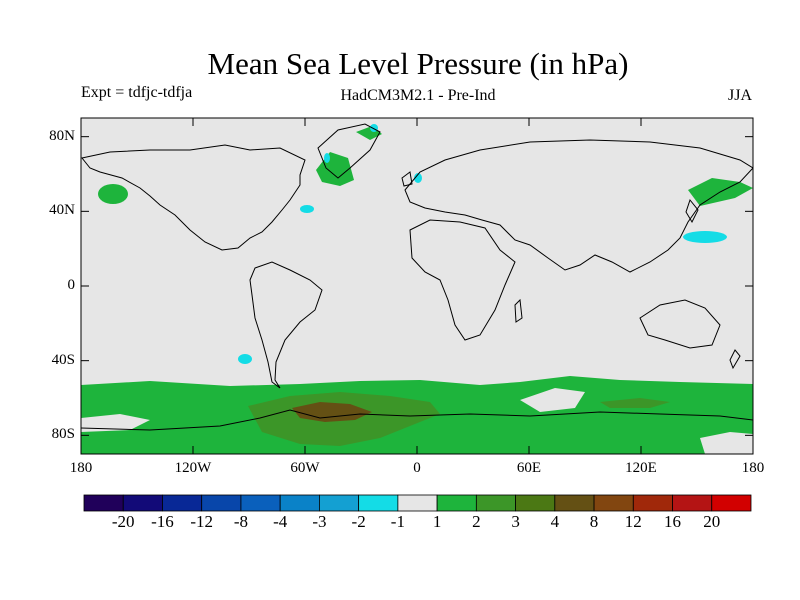  I want to click on coastline-antarctica, so click(417, 420).